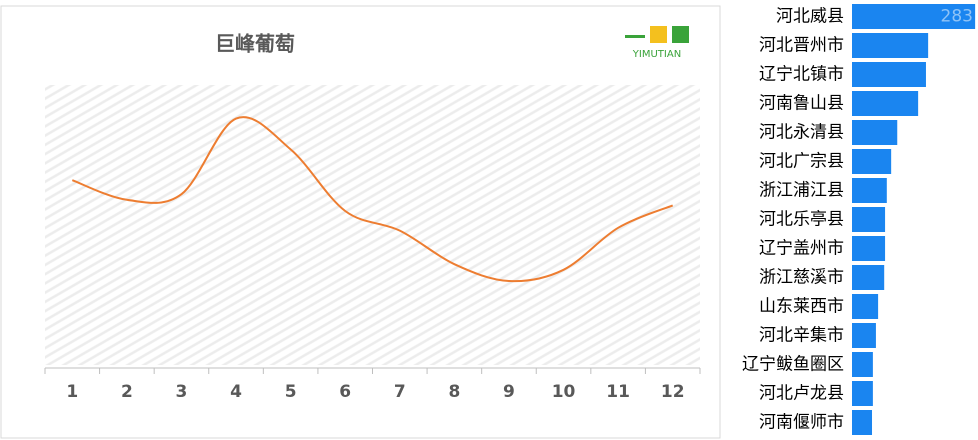  Describe the element at coordinates (810, 17) in the screenshot. I see `y-tick-label: 河北威县` at that location.